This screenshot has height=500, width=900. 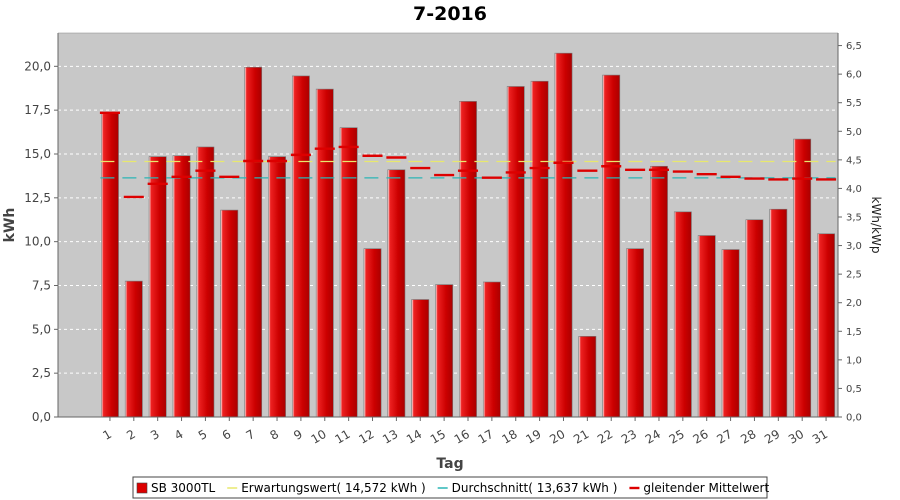 I want to click on y-tick-label: 5,0, so click(x=41, y=329).